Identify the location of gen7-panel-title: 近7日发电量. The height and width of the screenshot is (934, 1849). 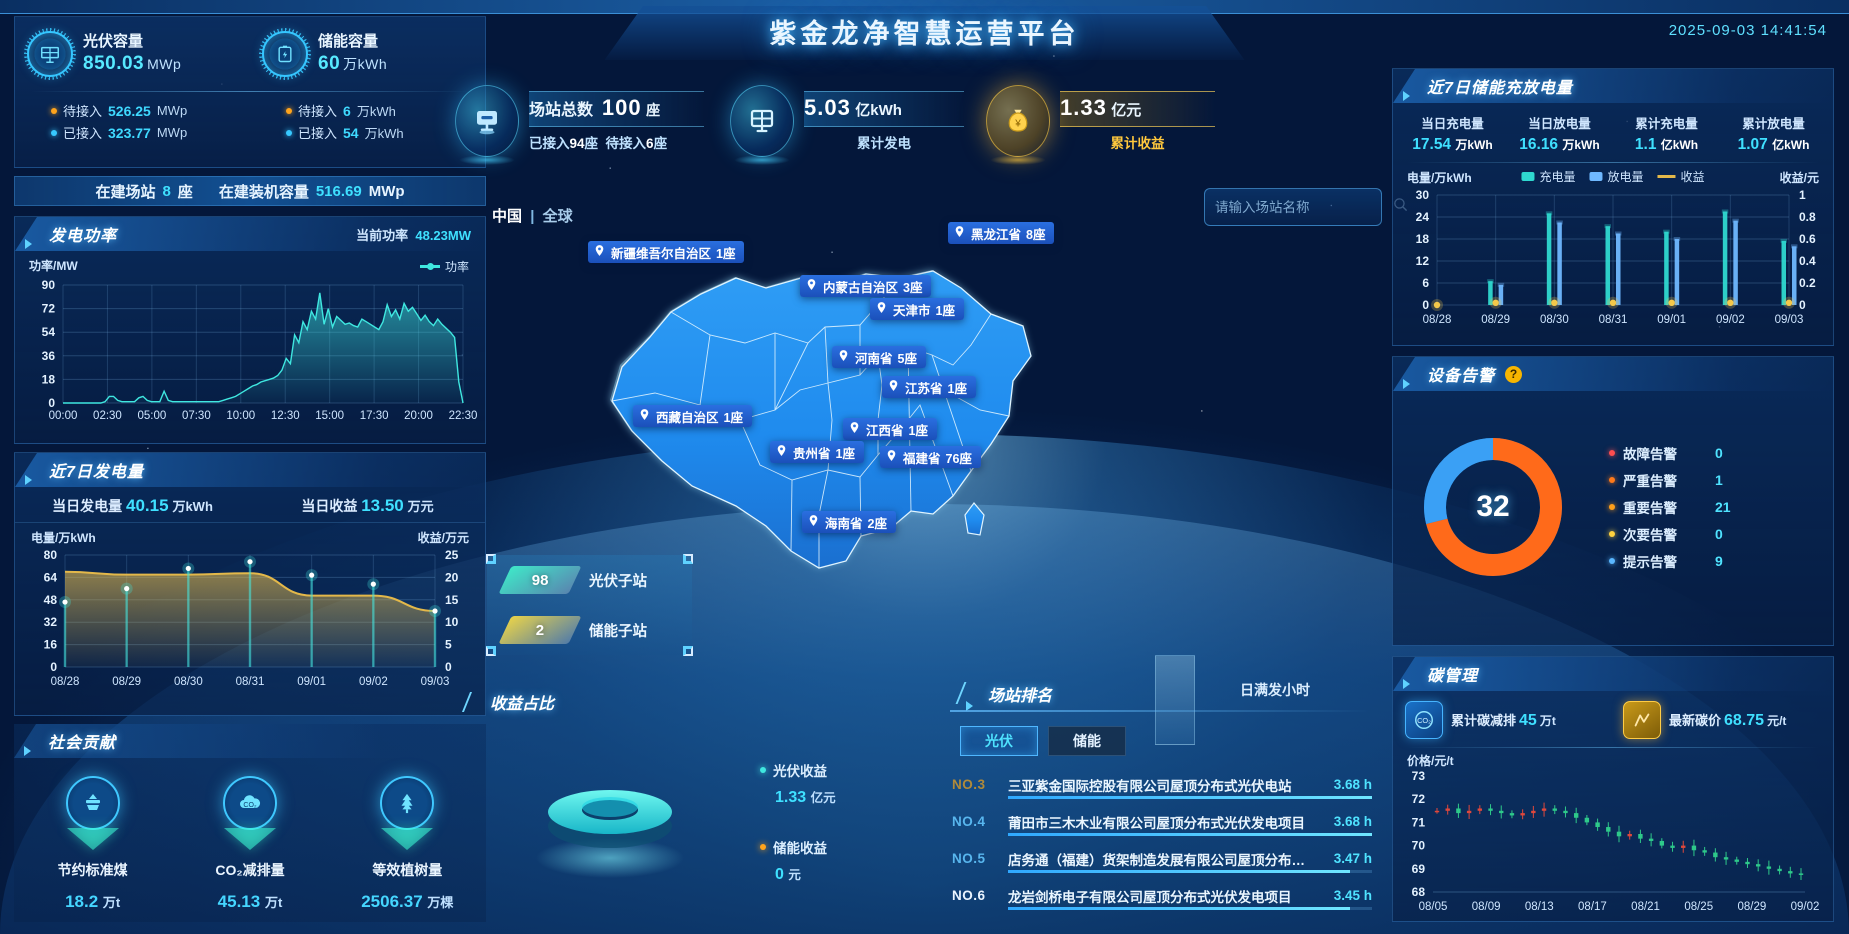
(96, 472).